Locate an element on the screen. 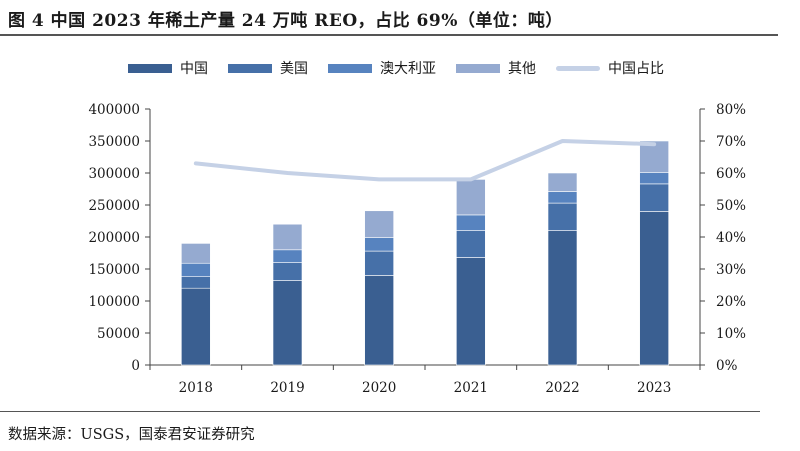 The height and width of the screenshot is (451, 800). bar-other-2021 is located at coordinates (471, 197).